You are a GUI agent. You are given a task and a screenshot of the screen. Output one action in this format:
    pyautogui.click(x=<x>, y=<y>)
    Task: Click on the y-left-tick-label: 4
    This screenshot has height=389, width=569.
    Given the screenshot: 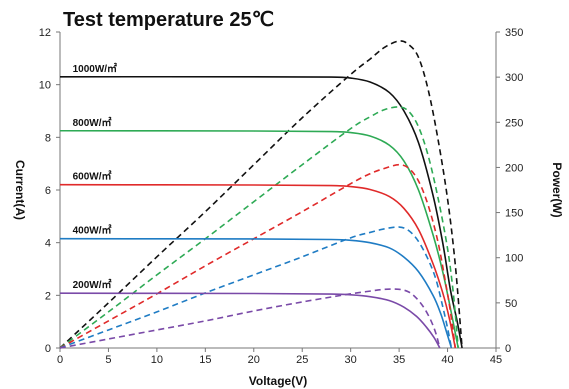 What is the action you would take?
    pyautogui.click(x=48, y=244)
    